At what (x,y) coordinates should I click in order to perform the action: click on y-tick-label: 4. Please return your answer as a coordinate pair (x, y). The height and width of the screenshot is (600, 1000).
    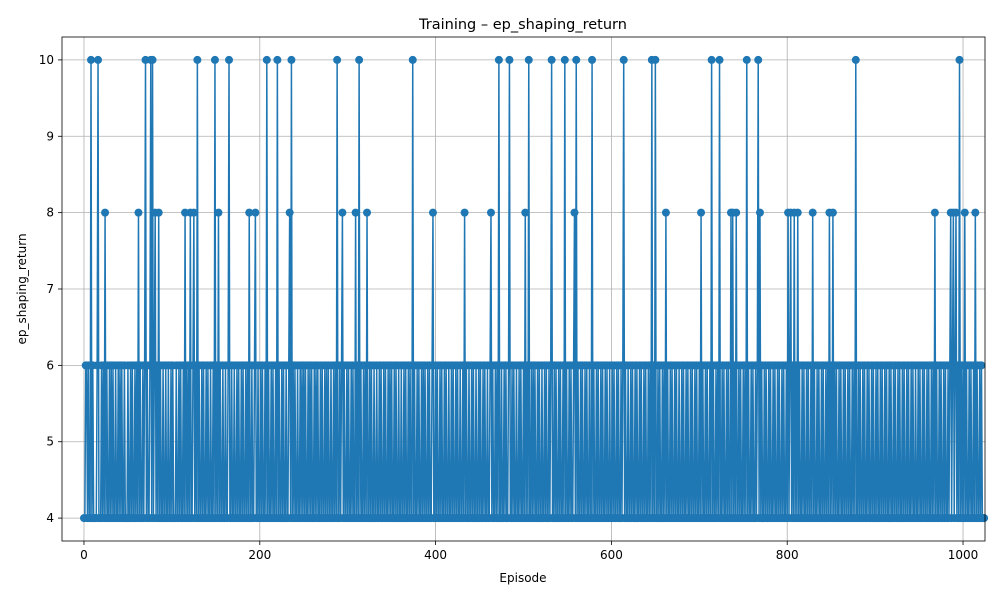
    Looking at the image, I should click on (50, 518).